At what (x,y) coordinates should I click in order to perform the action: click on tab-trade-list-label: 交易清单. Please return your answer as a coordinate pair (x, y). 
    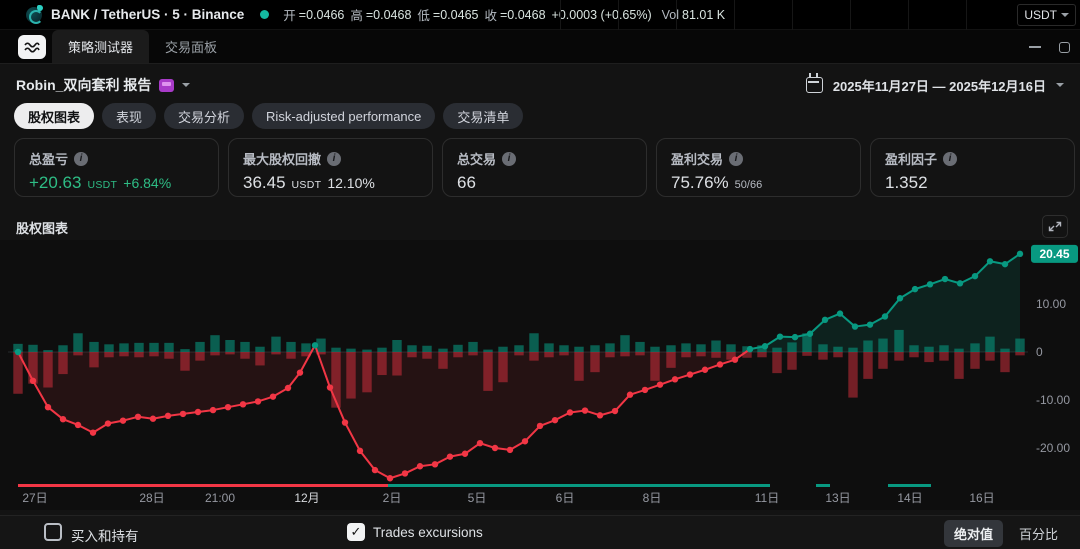
    Looking at the image, I should click on (483, 117).